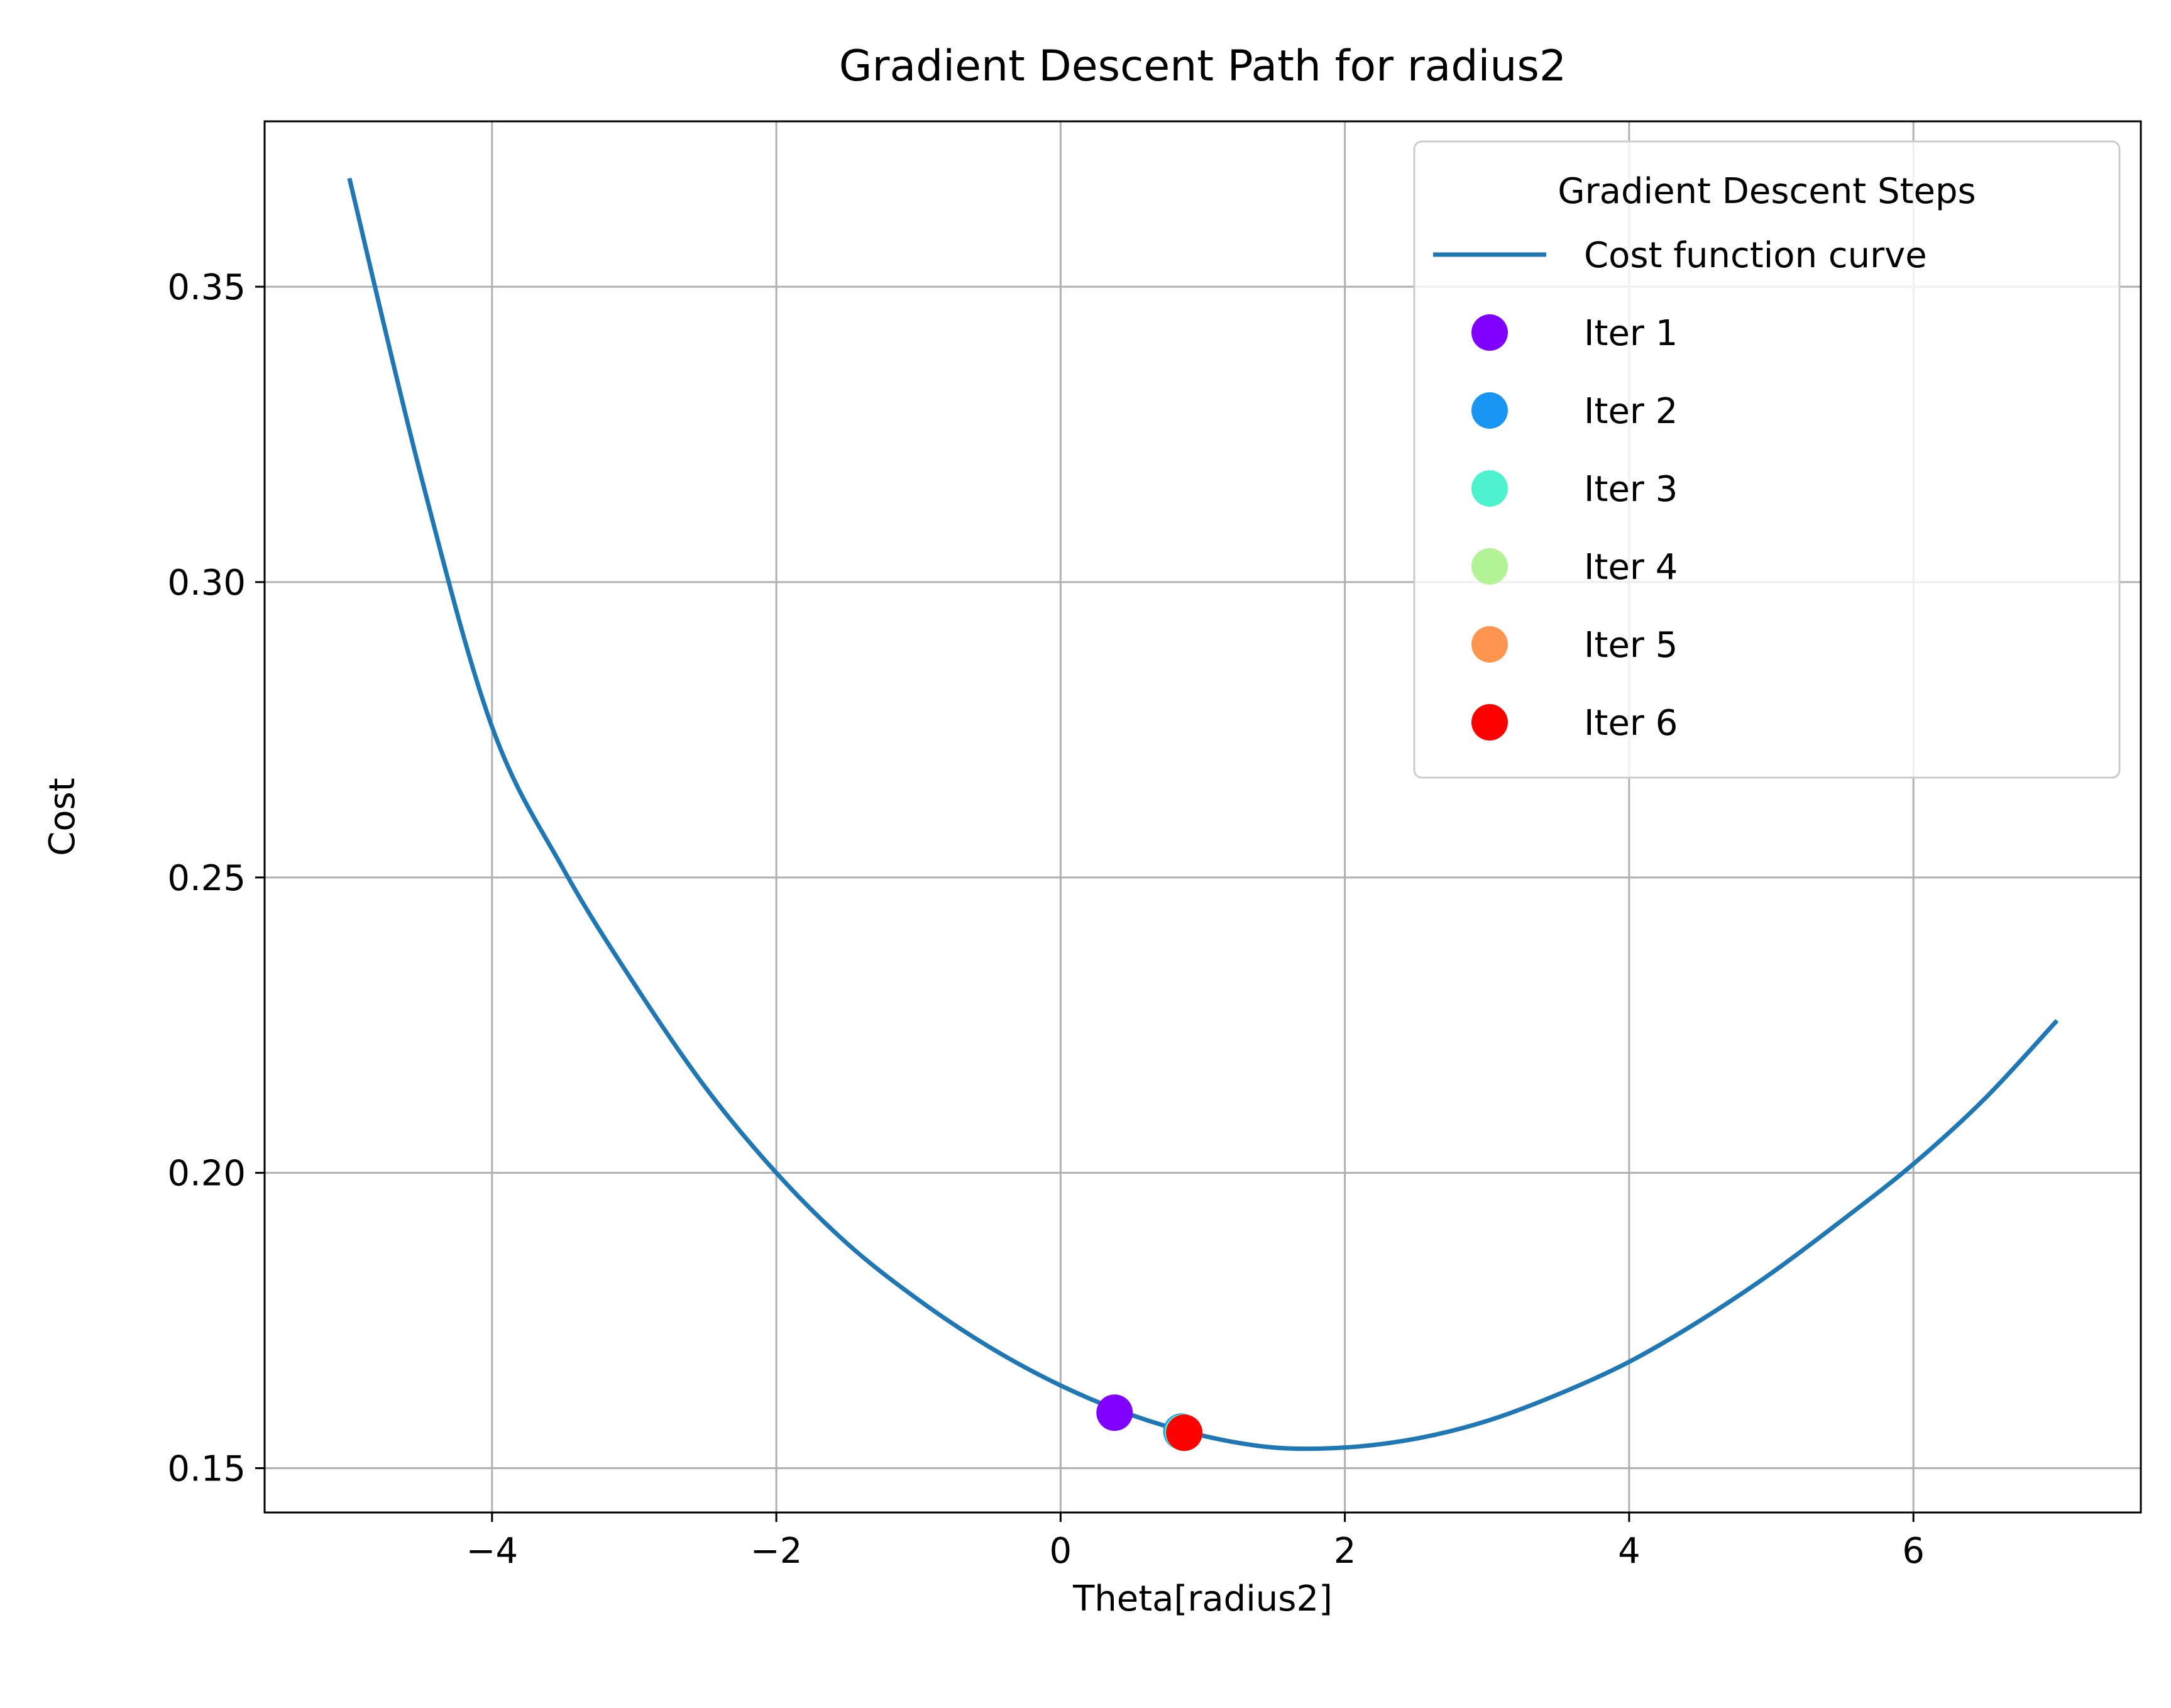 This screenshot has height=1708, width=2171. I want to click on y-tick-label: 0.35, so click(206, 288).